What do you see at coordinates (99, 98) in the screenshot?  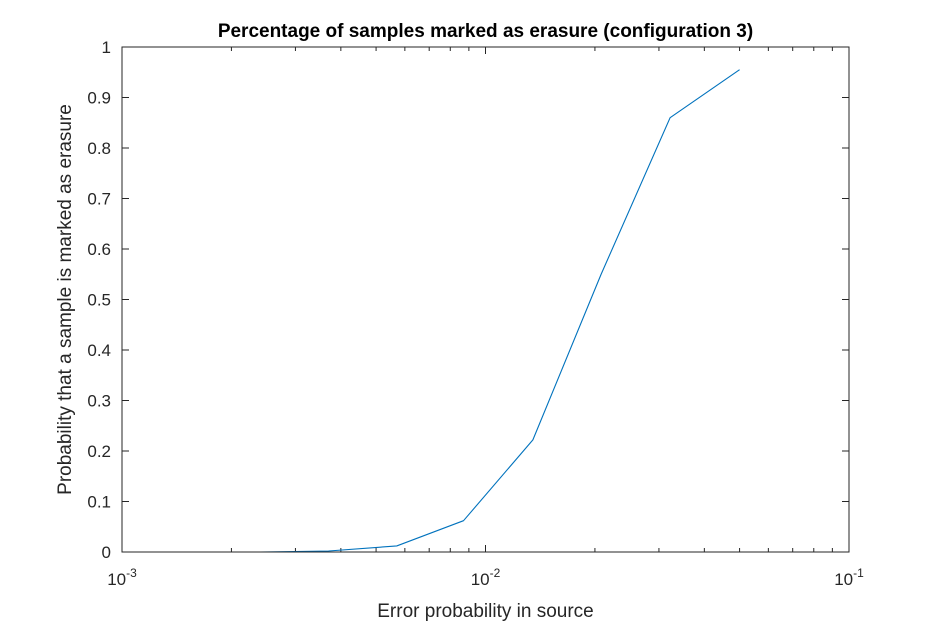 I see `y-tick-label: 0.9` at bounding box center [99, 98].